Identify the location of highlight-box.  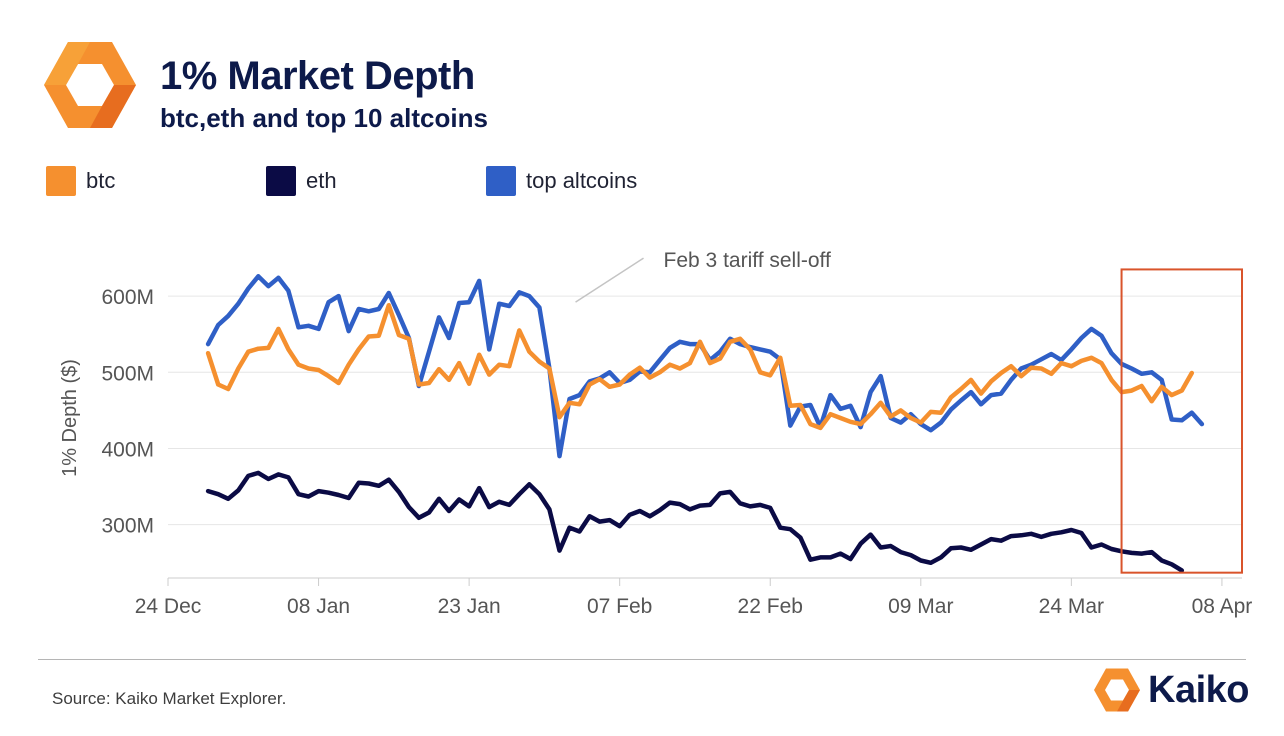
(1181, 421).